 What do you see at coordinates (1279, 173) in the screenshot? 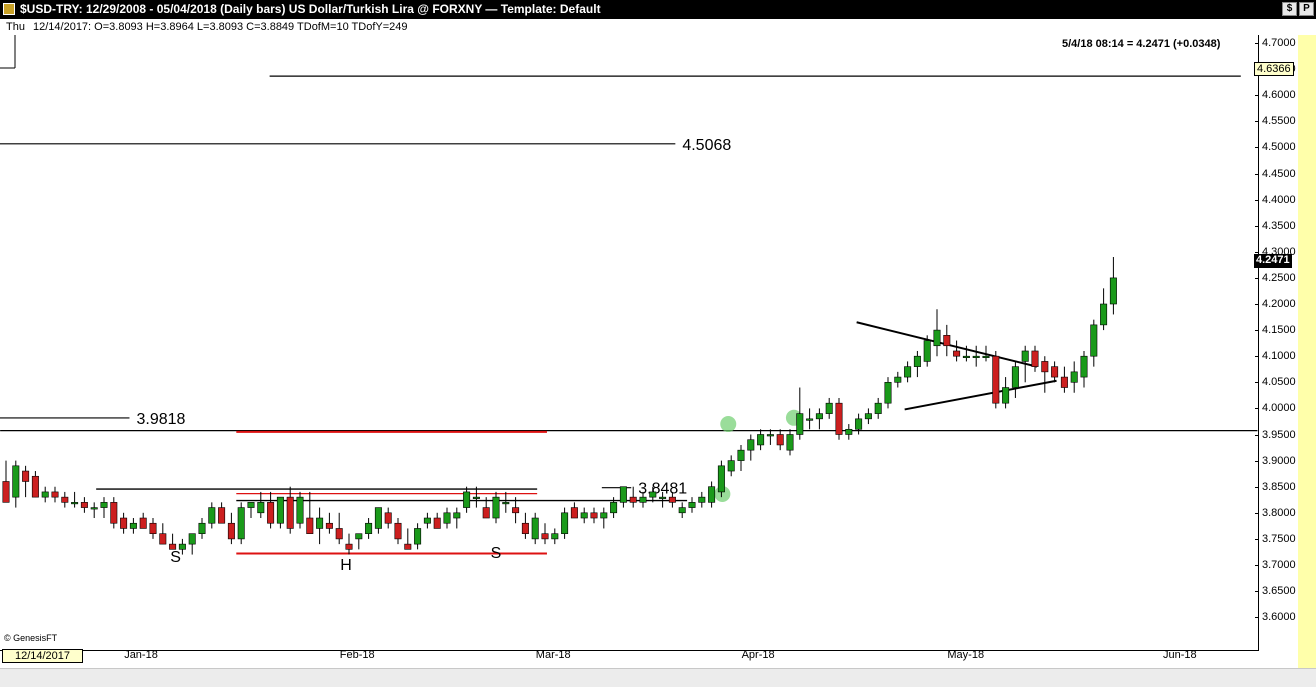
I see `y-tick-label: 4.4500` at bounding box center [1279, 173].